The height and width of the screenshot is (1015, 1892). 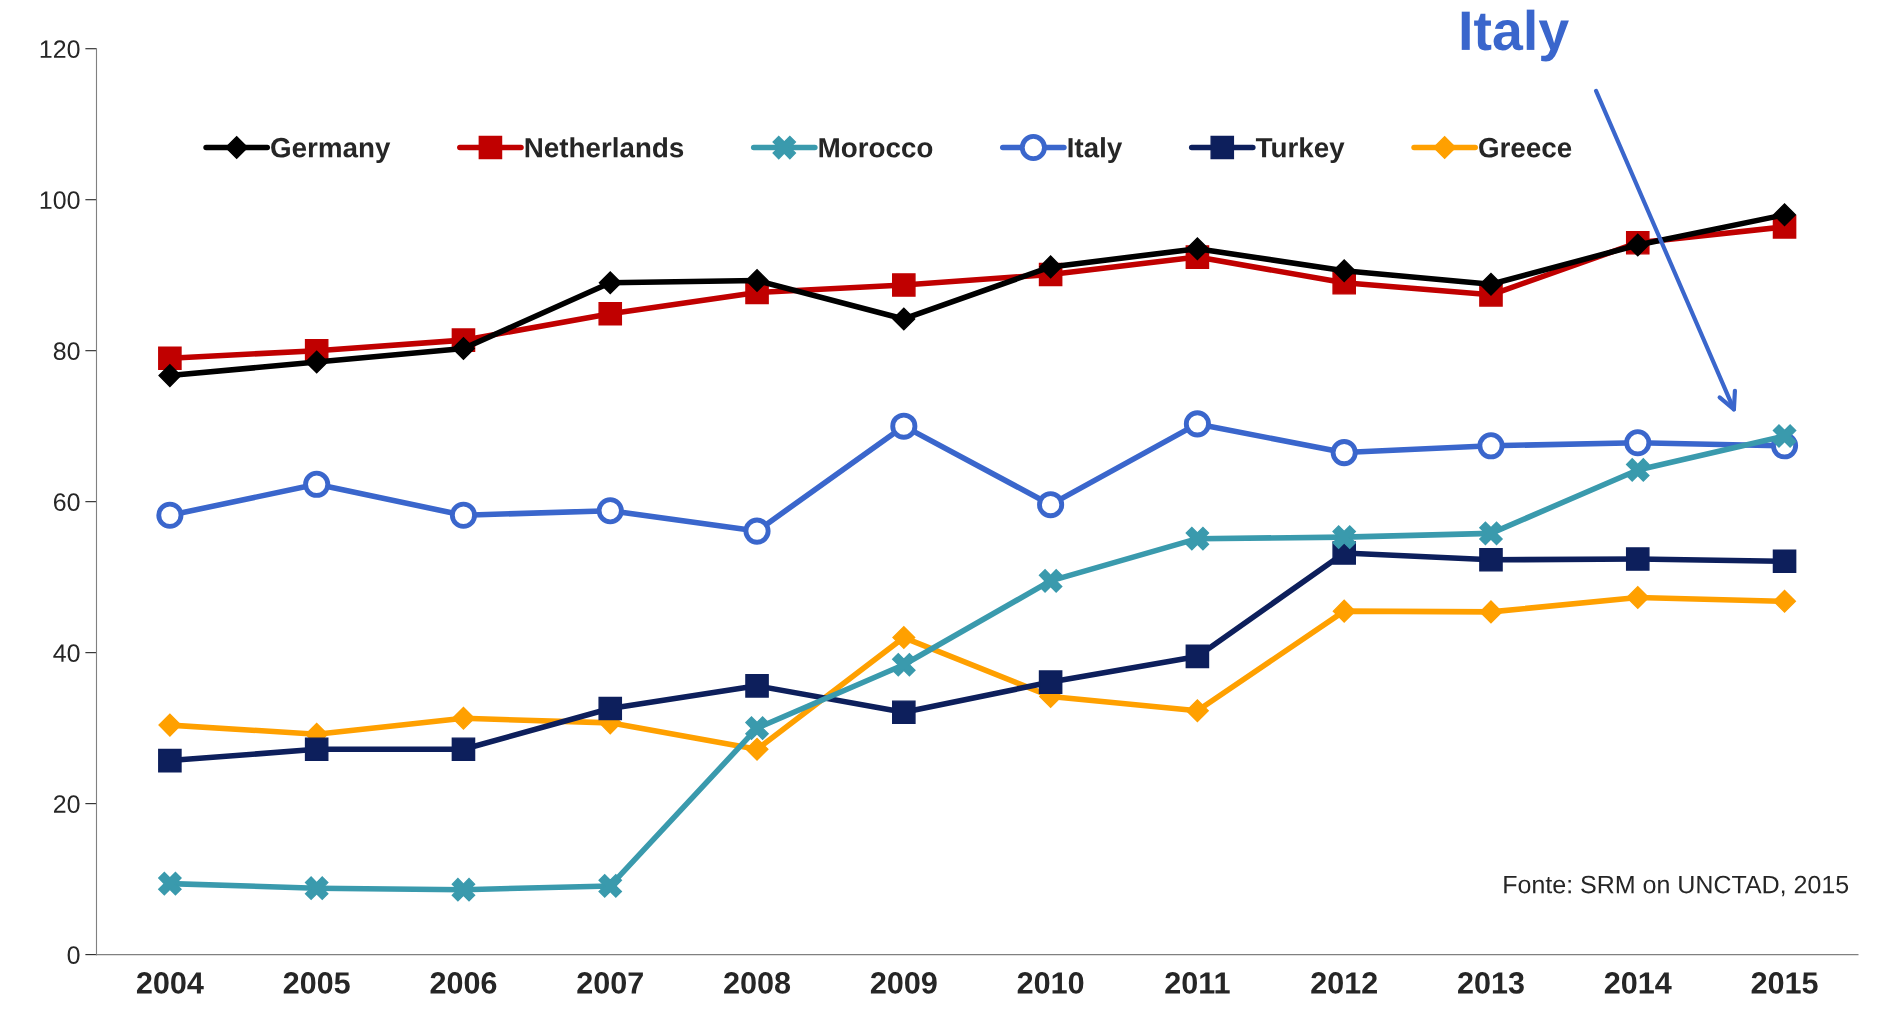 What do you see at coordinates (463, 983) in the screenshot?
I see `x-tick-label: 2006` at bounding box center [463, 983].